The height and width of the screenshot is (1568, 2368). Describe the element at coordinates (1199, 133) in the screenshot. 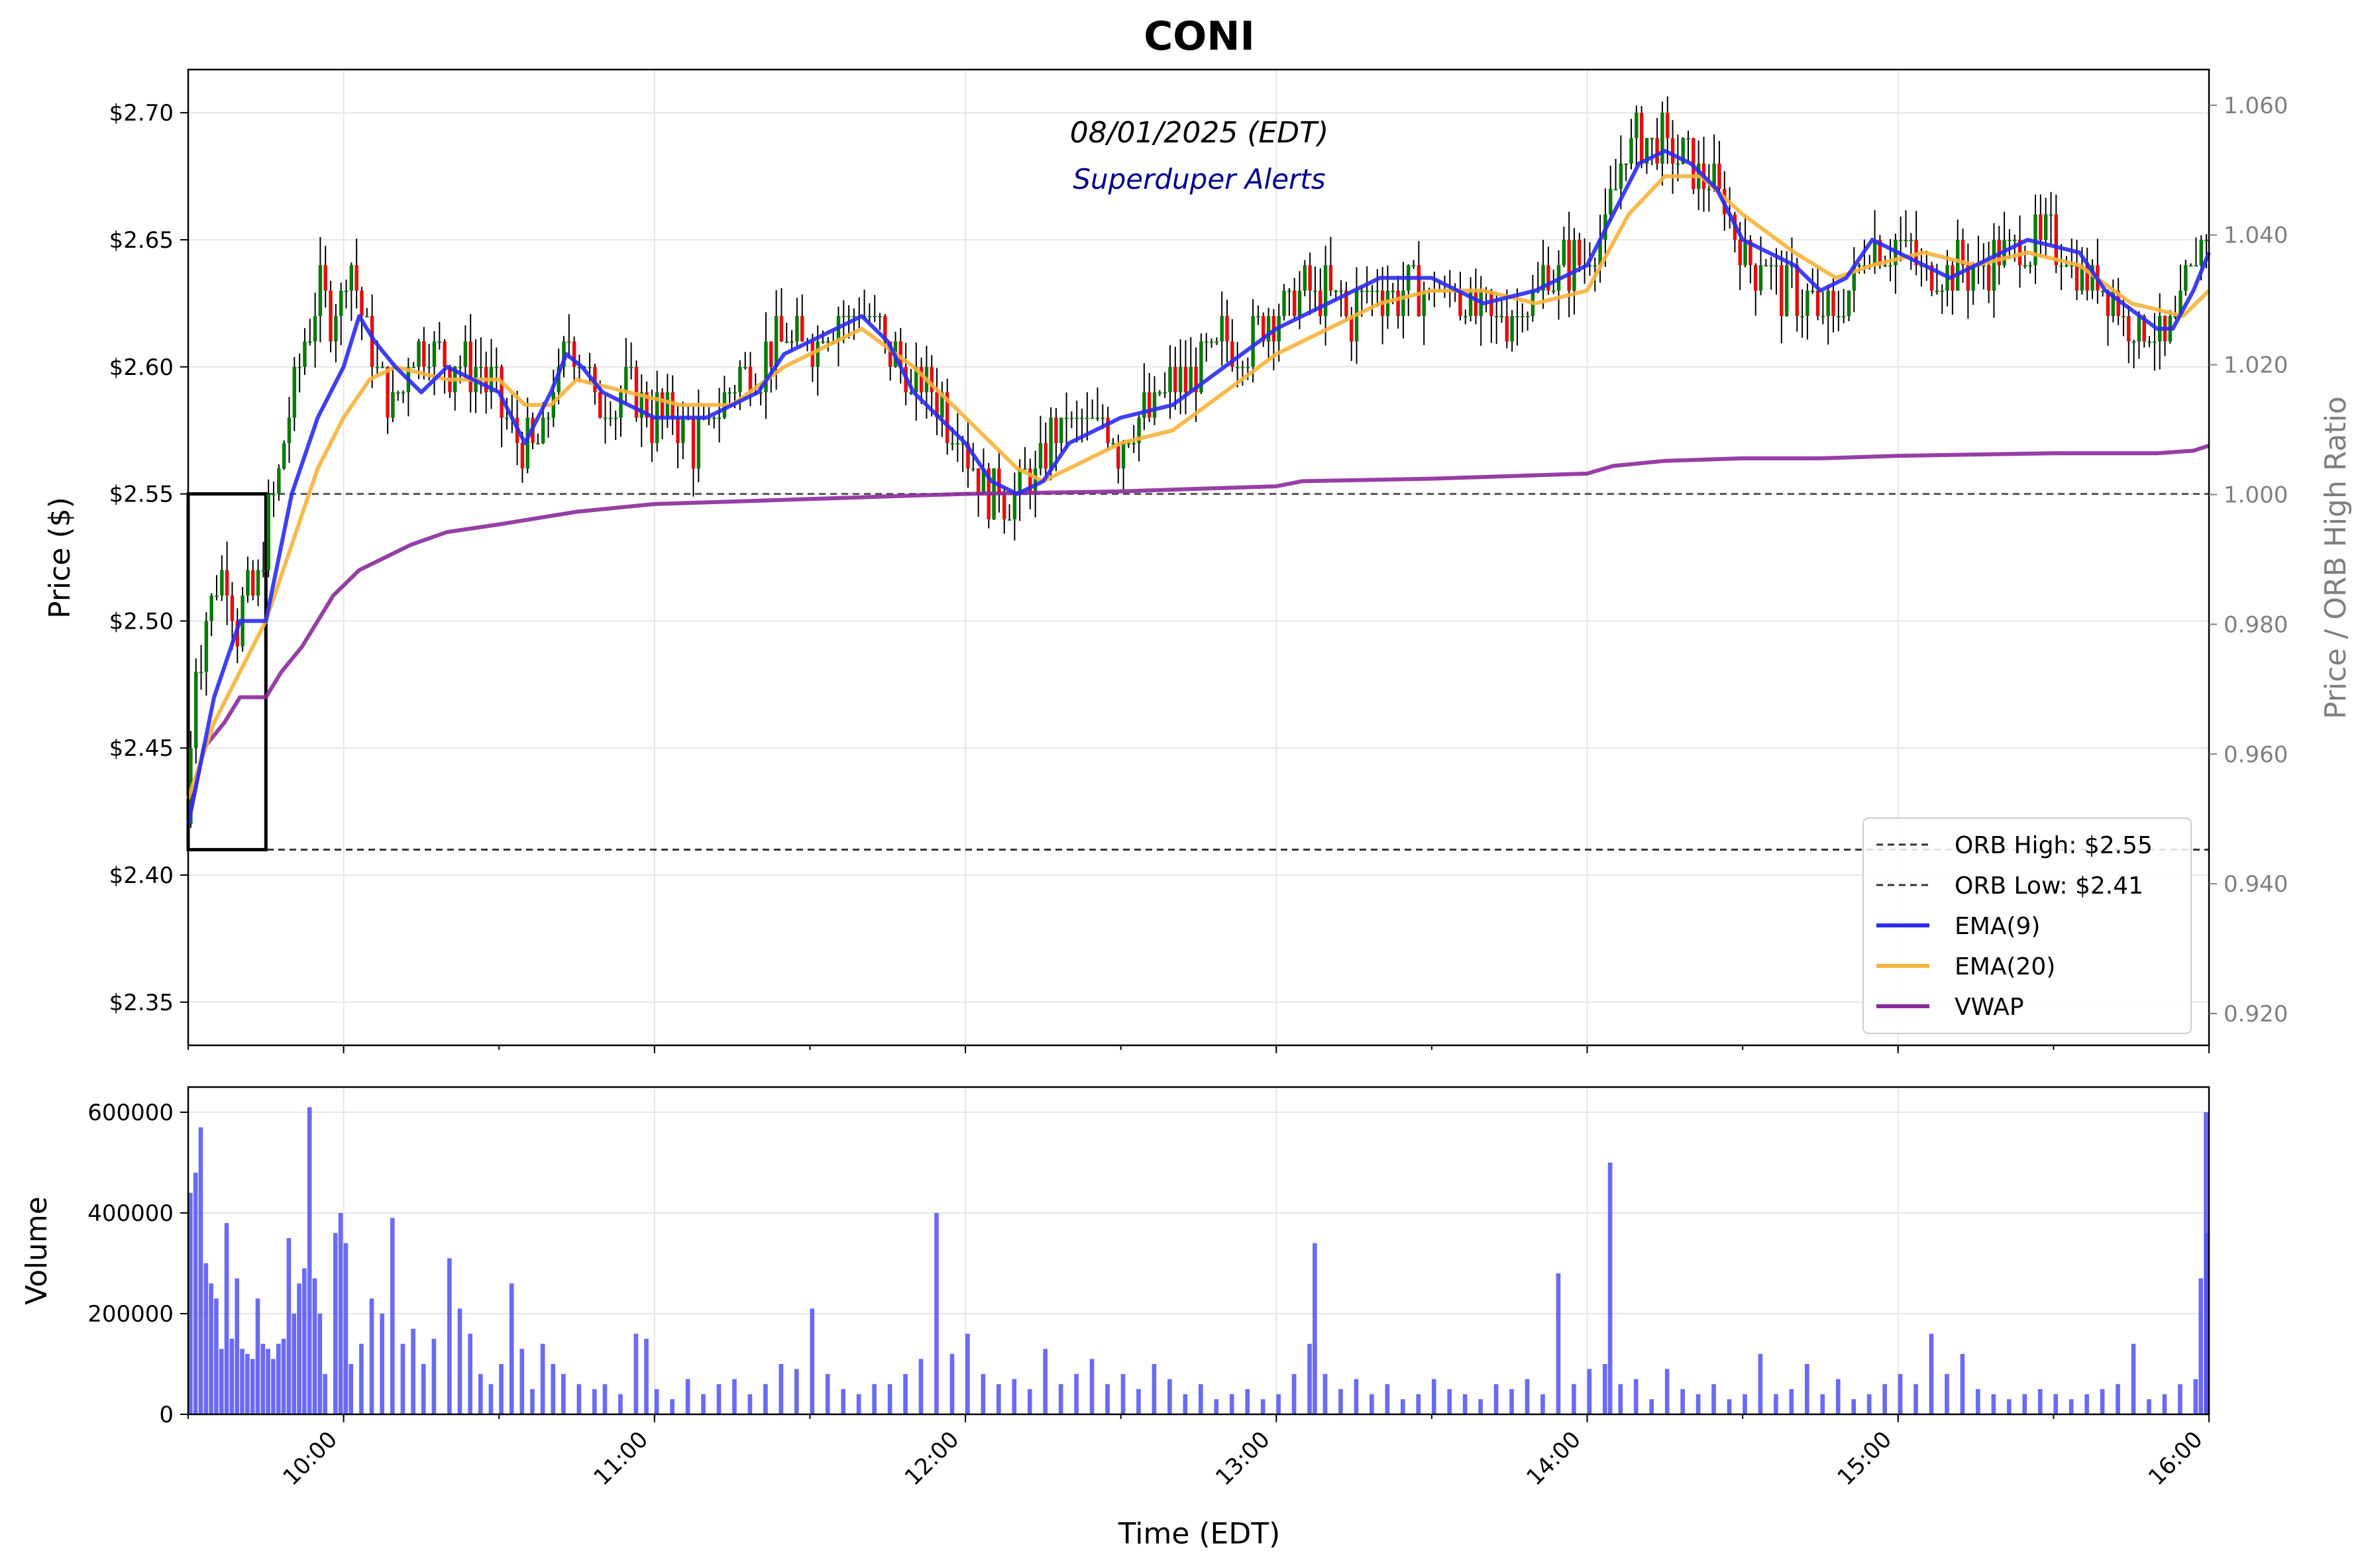

I see `date-label: 08/01/2025 (EDT)` at that location.